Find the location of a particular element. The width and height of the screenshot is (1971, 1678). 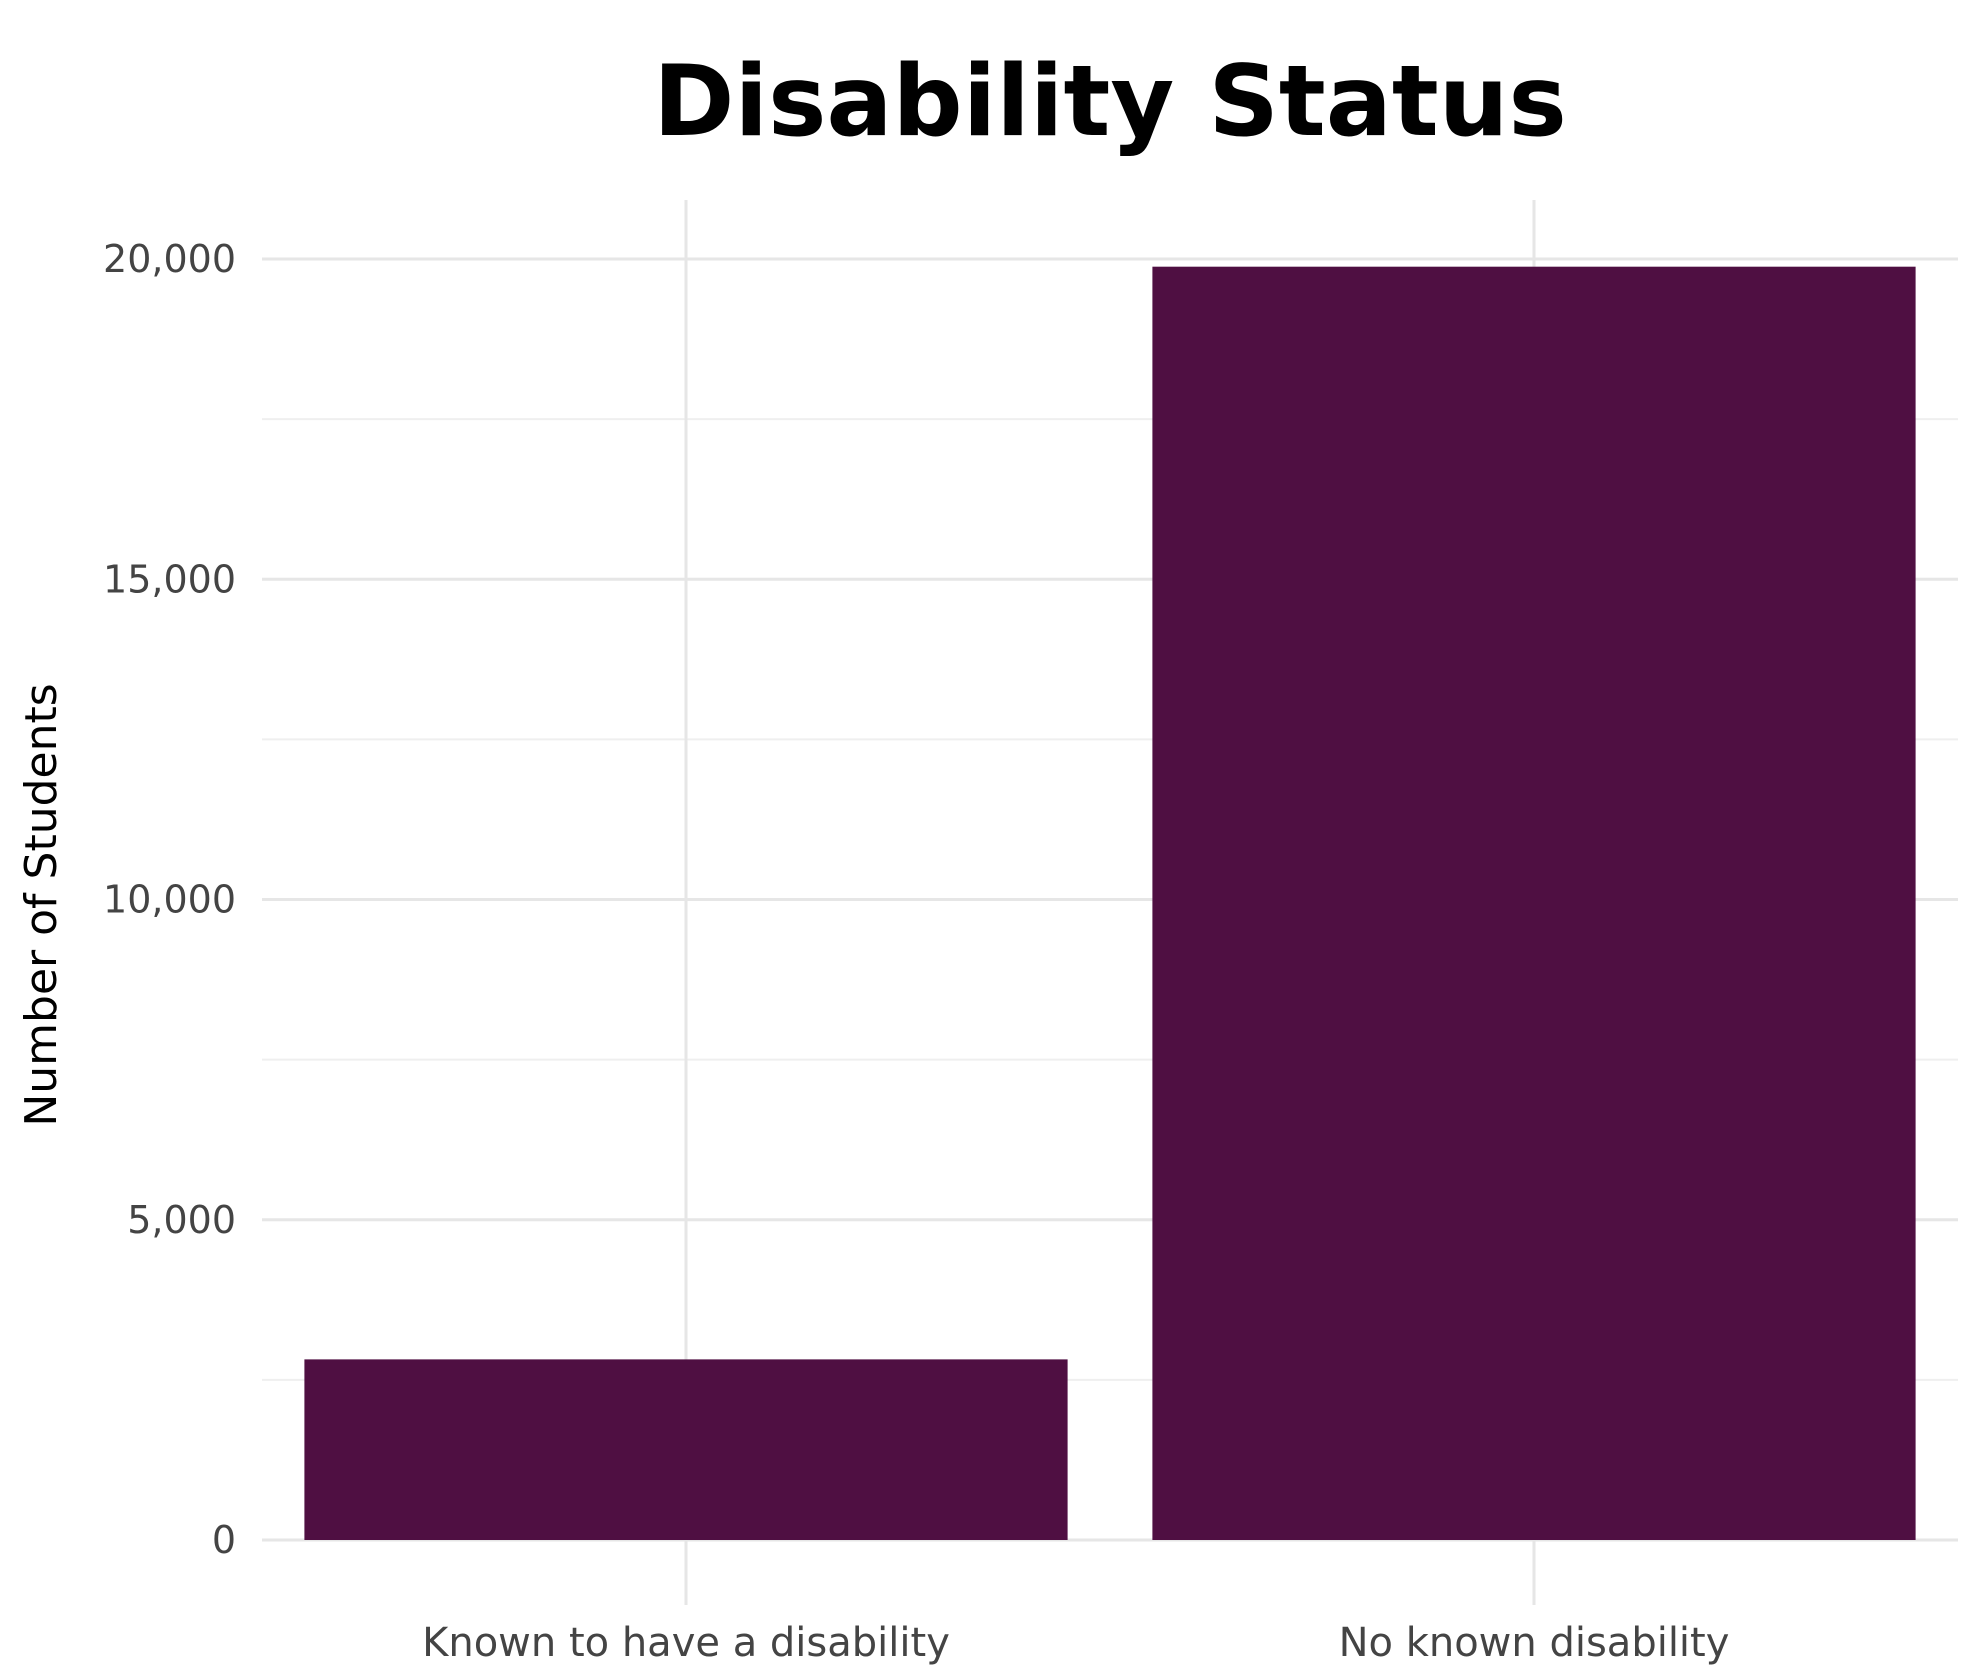

y-tick-label: 5,000 is located at coordinates (181, 1220).